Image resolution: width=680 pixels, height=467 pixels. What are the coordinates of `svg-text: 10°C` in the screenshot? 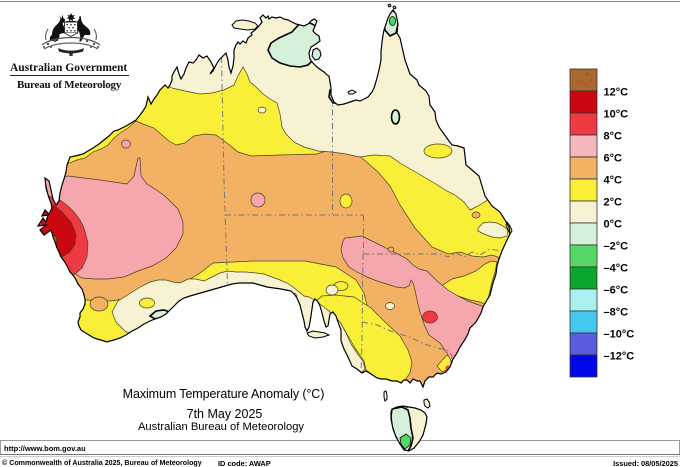 It's located at (616, 115).